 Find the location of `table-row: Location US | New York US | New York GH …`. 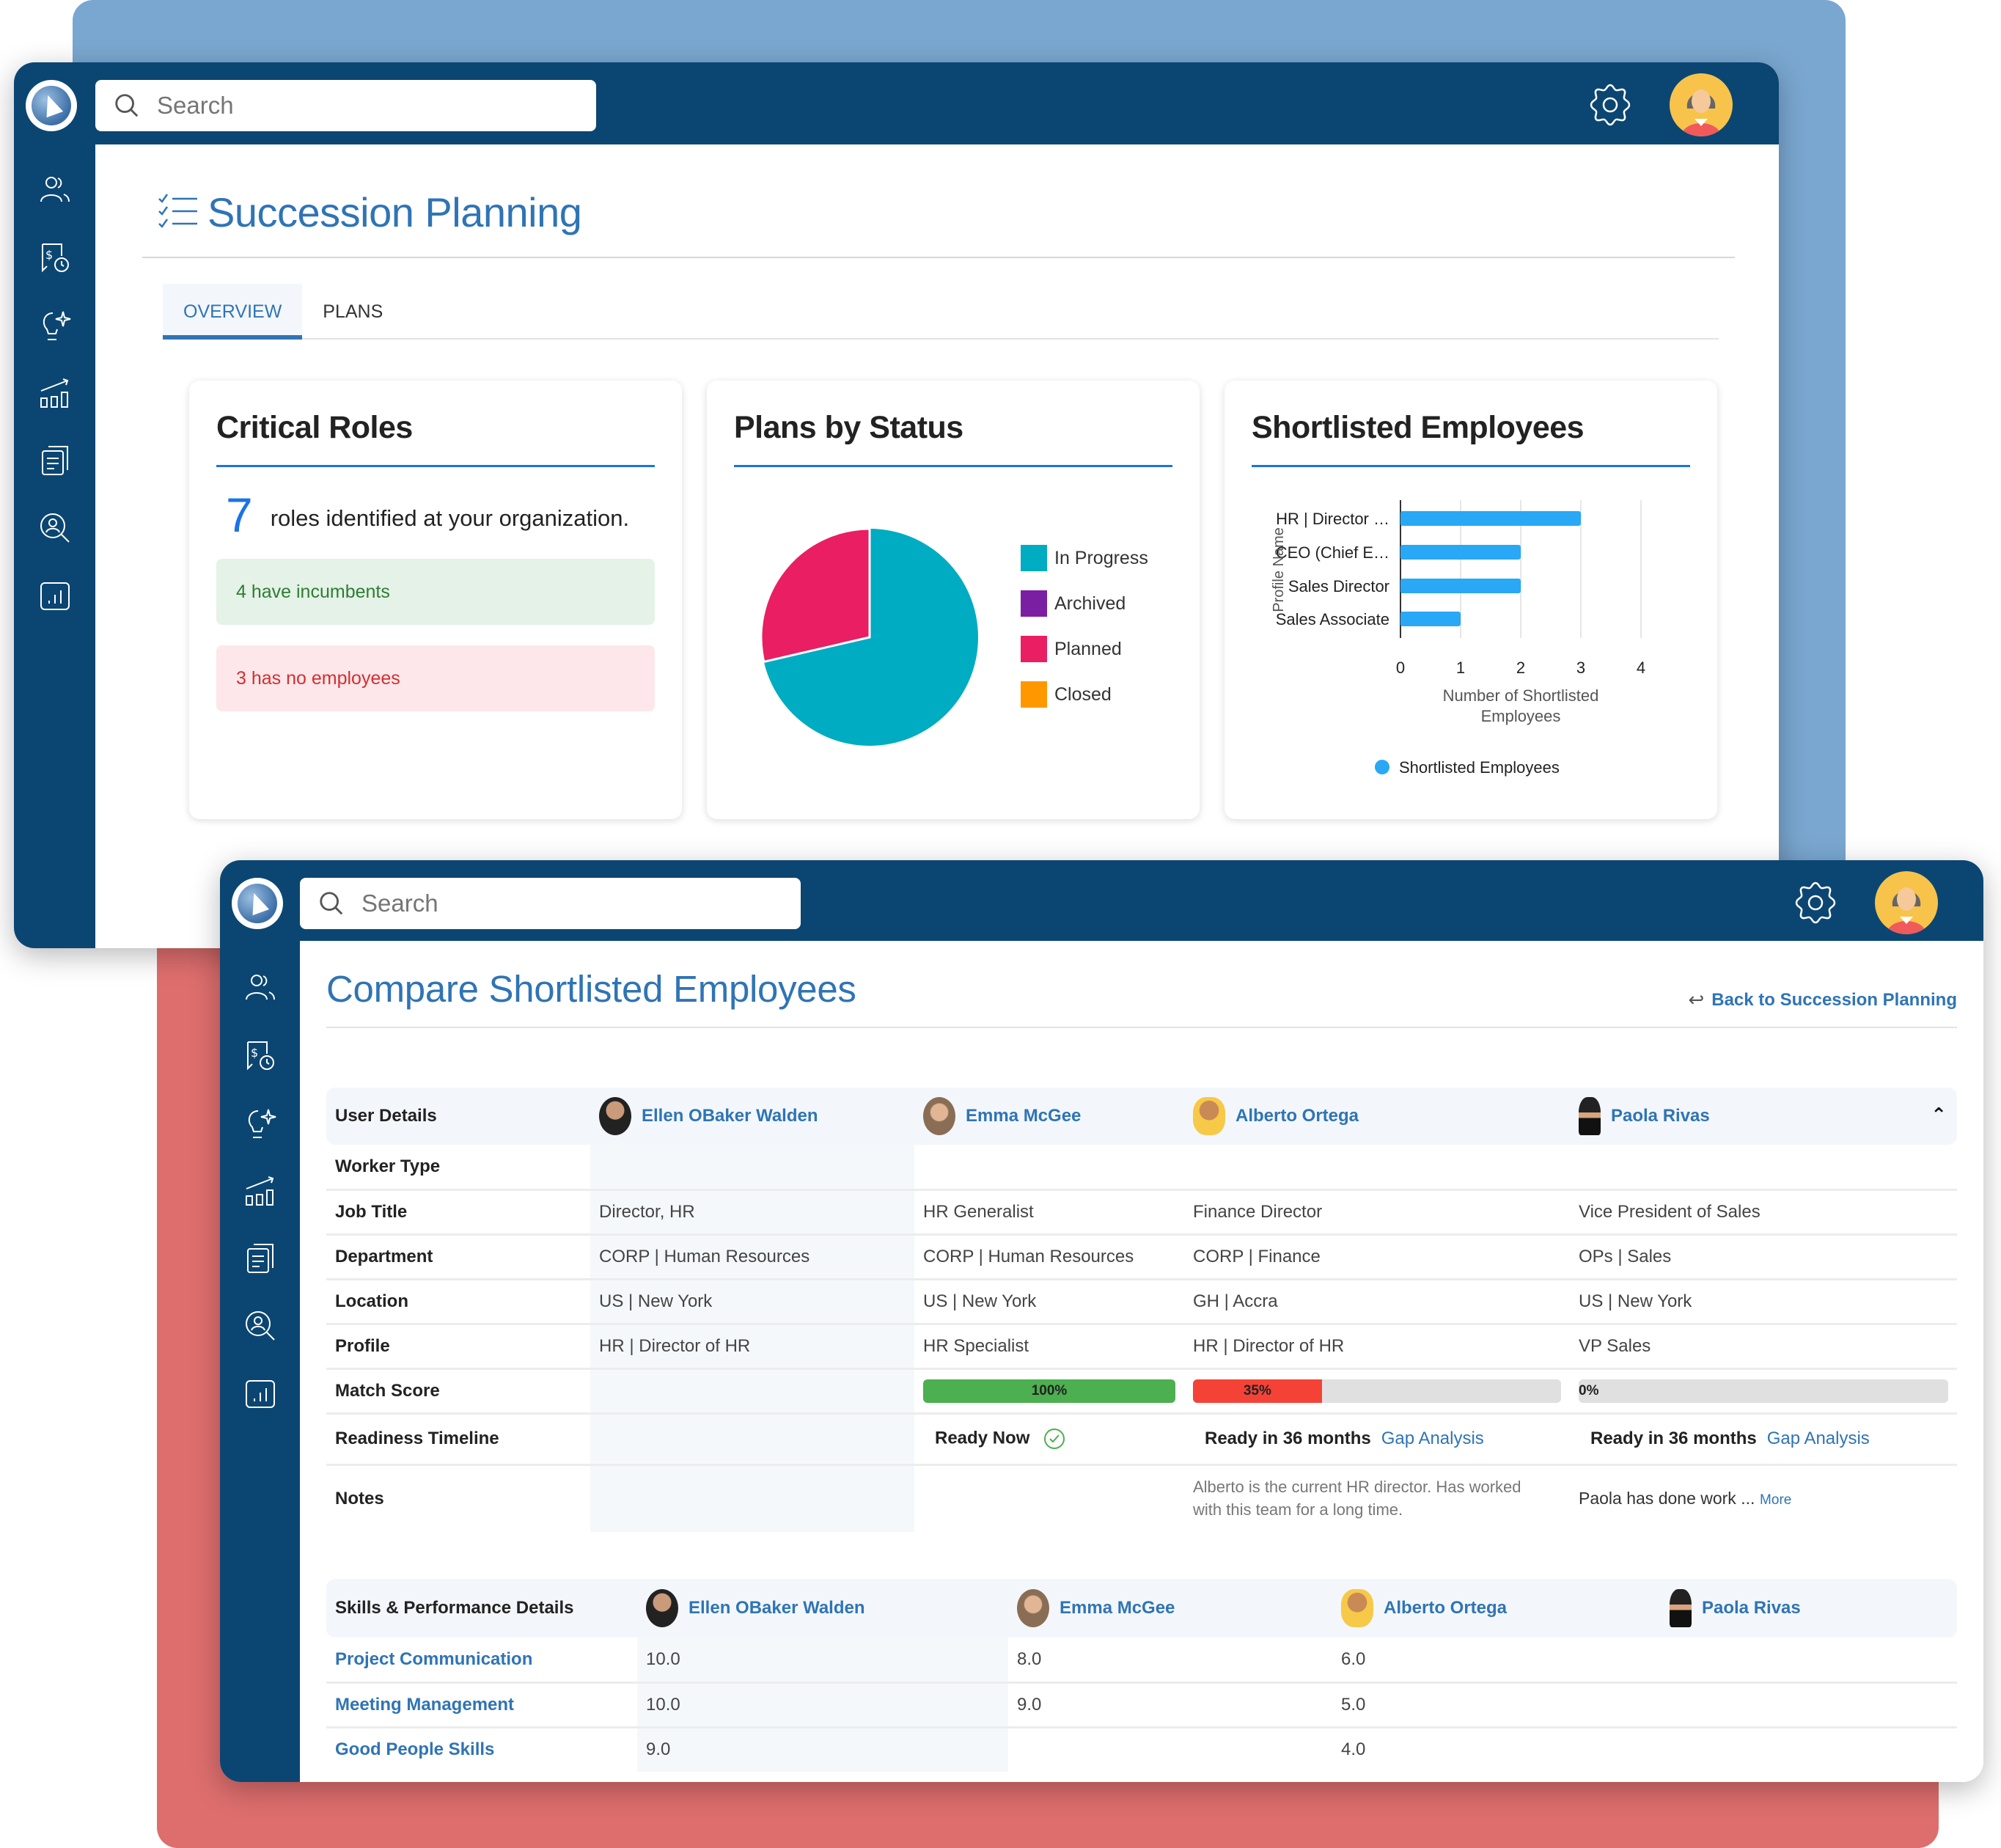

table-row: Location US | New York US | New York GH … is located at coordinates (1141, 1302).